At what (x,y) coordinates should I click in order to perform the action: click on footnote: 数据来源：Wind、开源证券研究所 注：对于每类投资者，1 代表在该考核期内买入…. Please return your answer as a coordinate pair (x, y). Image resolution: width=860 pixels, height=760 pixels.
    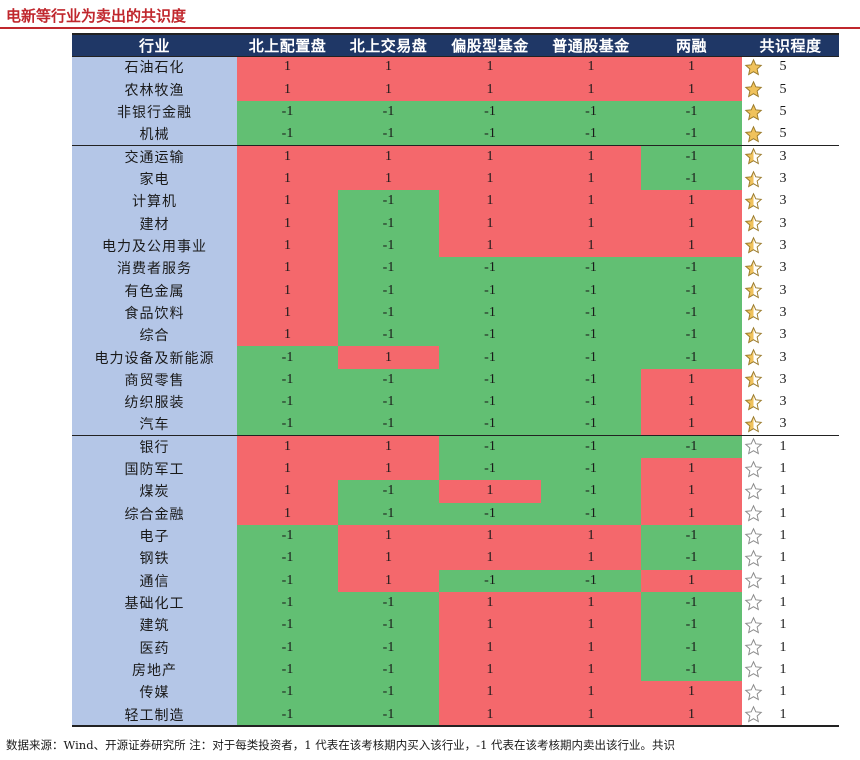
    Looking at the image, I should click on (341, 745).